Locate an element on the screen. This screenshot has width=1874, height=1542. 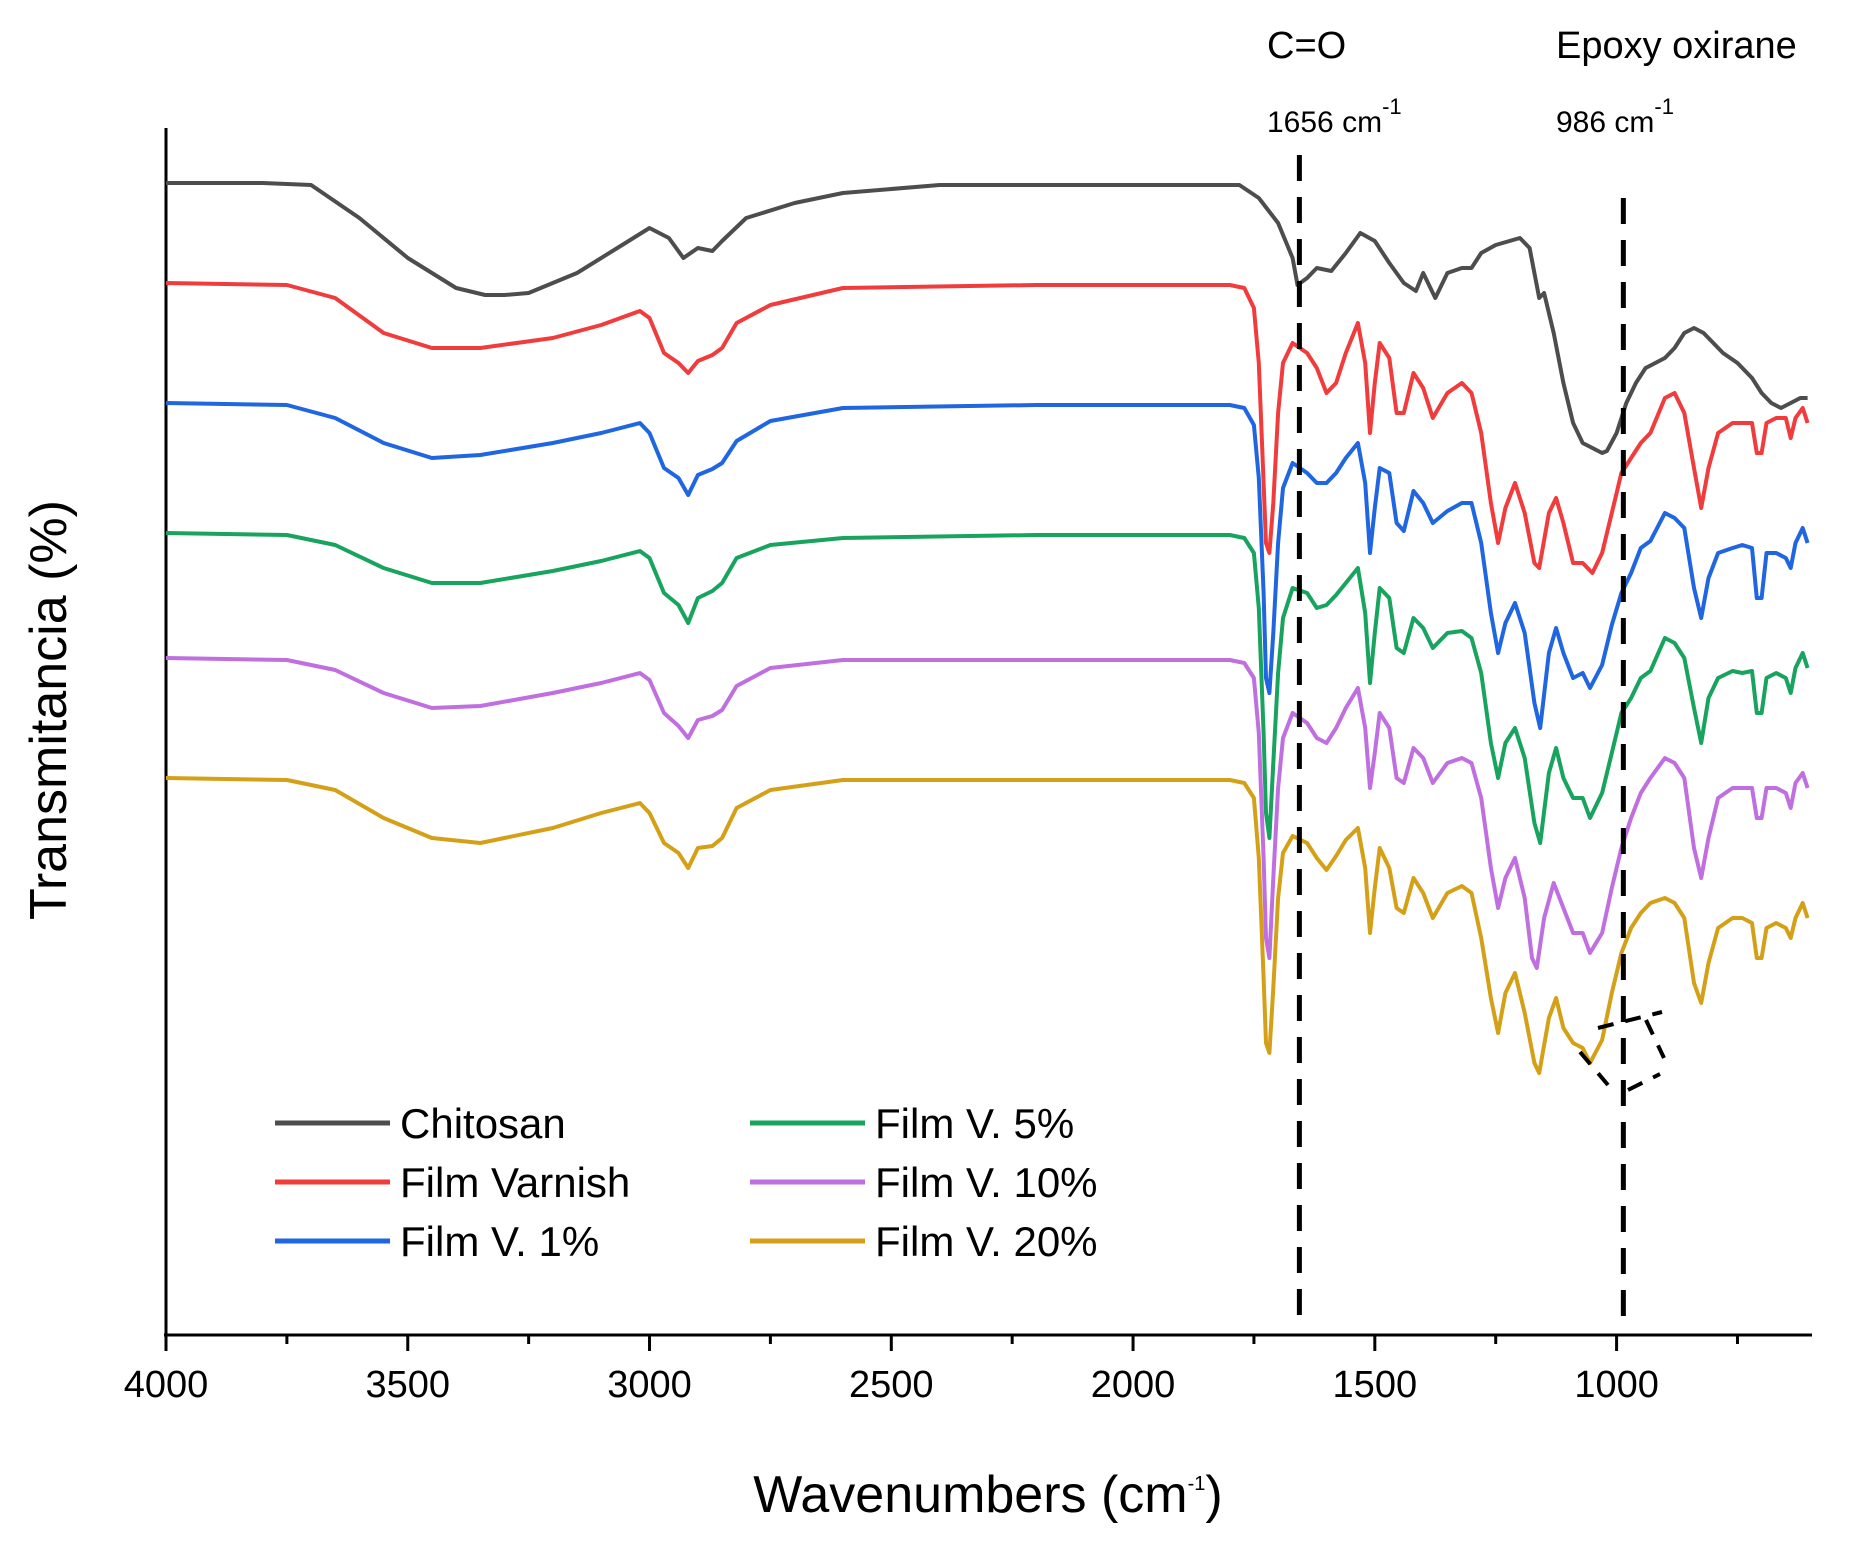
annotation-wavenumber: 986 cm-1 is located at coordinates (1615, 116).